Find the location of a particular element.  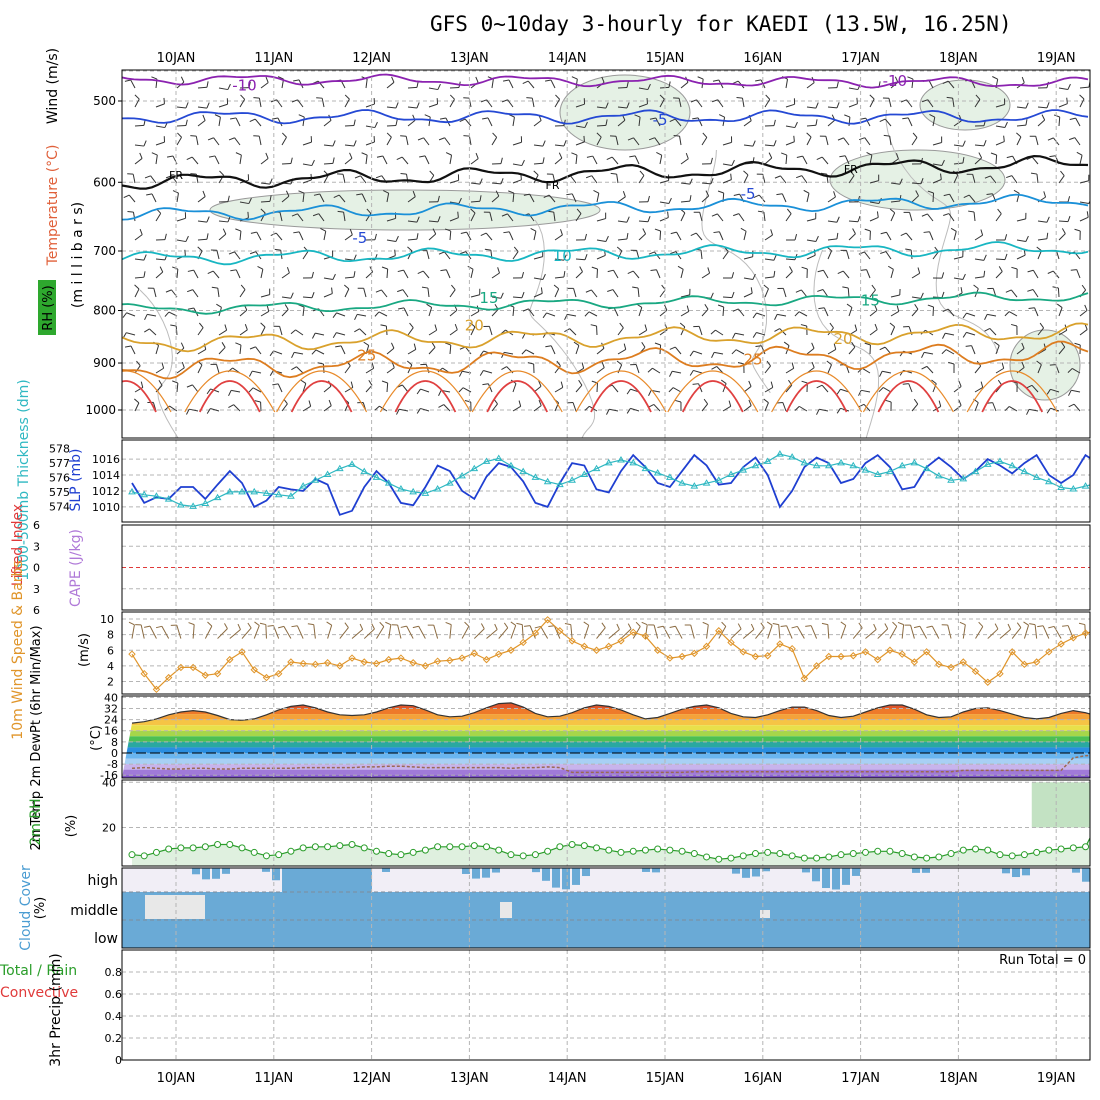

wind-tick-label: 8 is located at coordinates (110, 635).